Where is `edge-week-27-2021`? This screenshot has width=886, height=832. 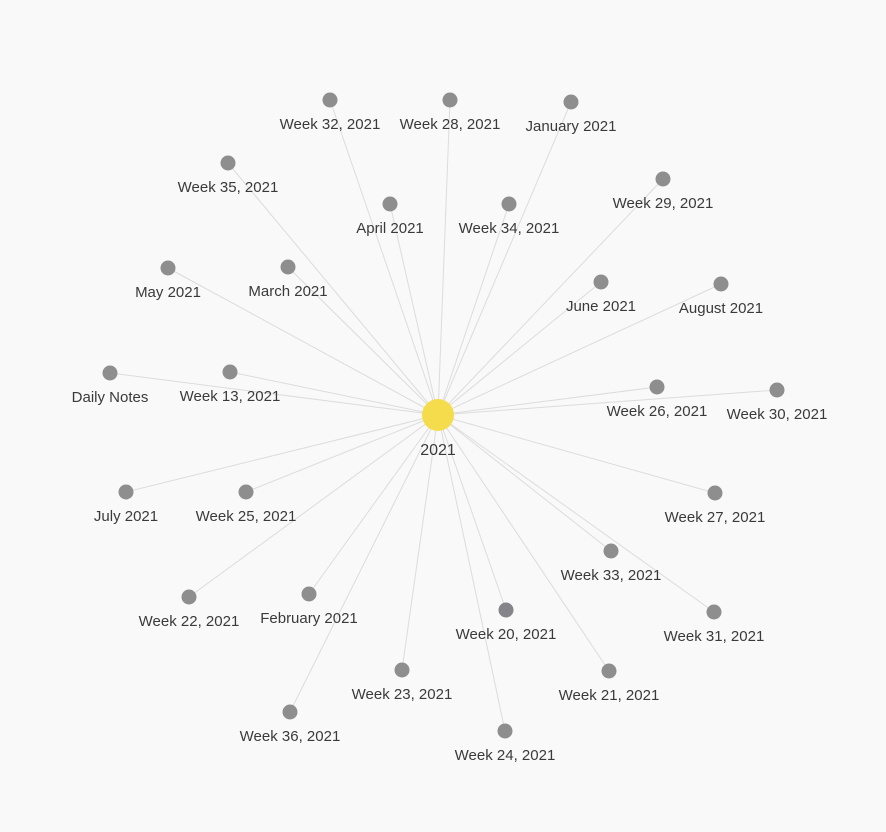 edge-week-27-2021 is located at coordinates (576, 454).